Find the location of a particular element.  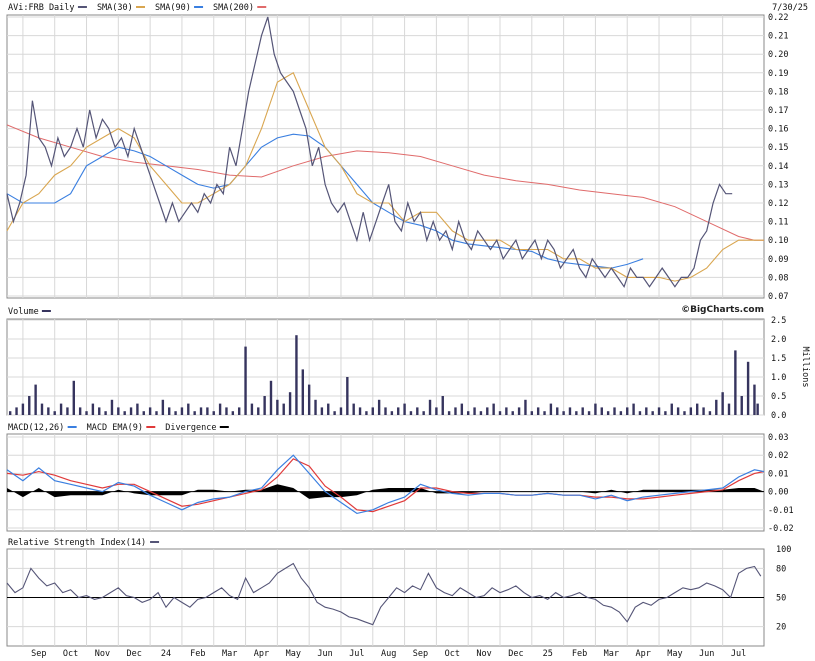

volume-y-axis: 2.5 2.0 1.5 1.0 0.5 0.0 is located at coordinates (778, 368).